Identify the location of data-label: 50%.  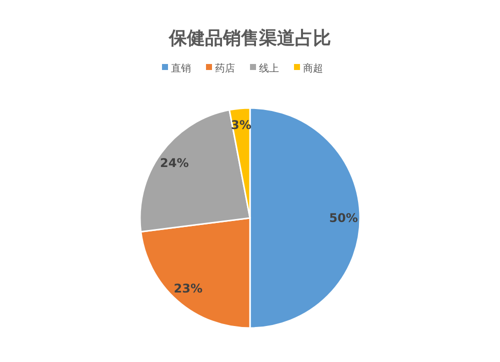
(343, 218).